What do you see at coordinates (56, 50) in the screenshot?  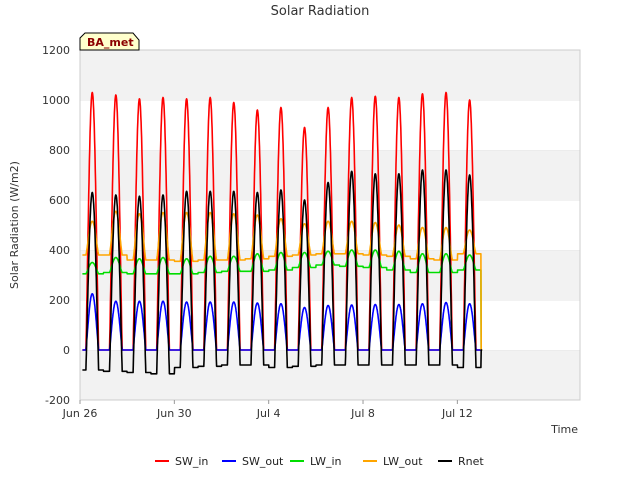 I see `y-tick-label: 1200` at bounding box center [56, 50].